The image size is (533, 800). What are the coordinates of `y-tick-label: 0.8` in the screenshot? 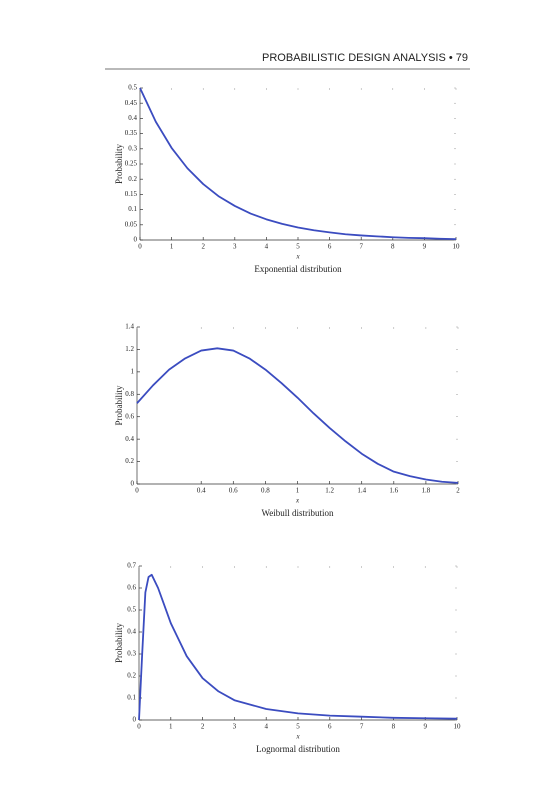 It's located at (129, 394).